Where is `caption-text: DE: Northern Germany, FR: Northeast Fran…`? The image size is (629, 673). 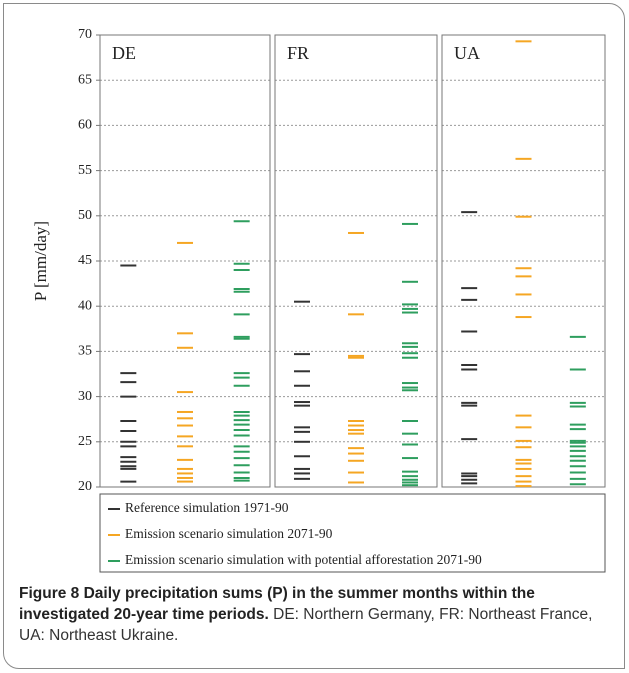 caption-text: DE: Northern Germany, FR: Northeast Fran… is located at coordinates (306, 625).